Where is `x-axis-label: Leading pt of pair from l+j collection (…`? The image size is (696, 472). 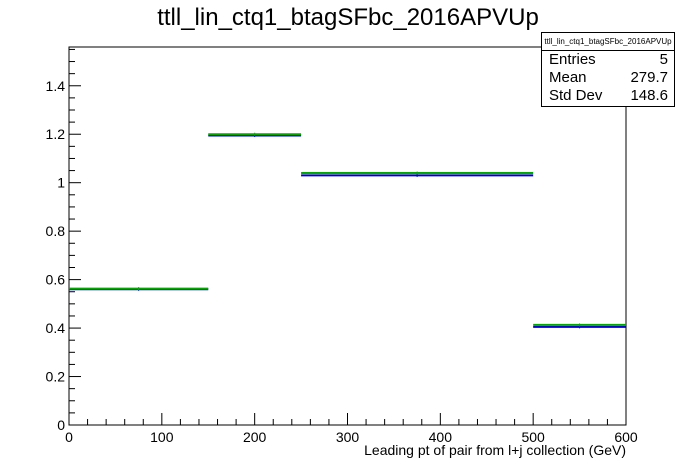
x-axis-label: Leading pt of pair from l+j collection (… is located at coordinates (495, 450).